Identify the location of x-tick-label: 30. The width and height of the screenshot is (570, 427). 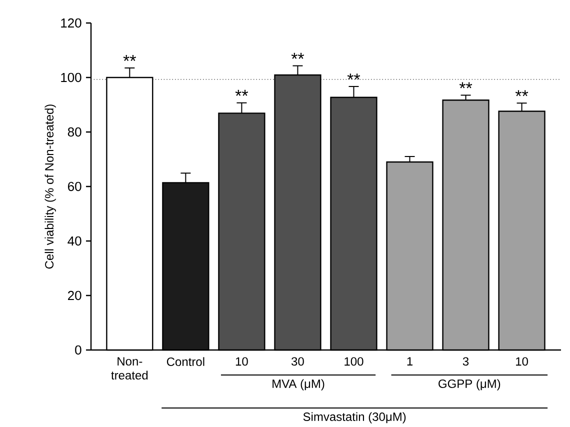
(297, 361).